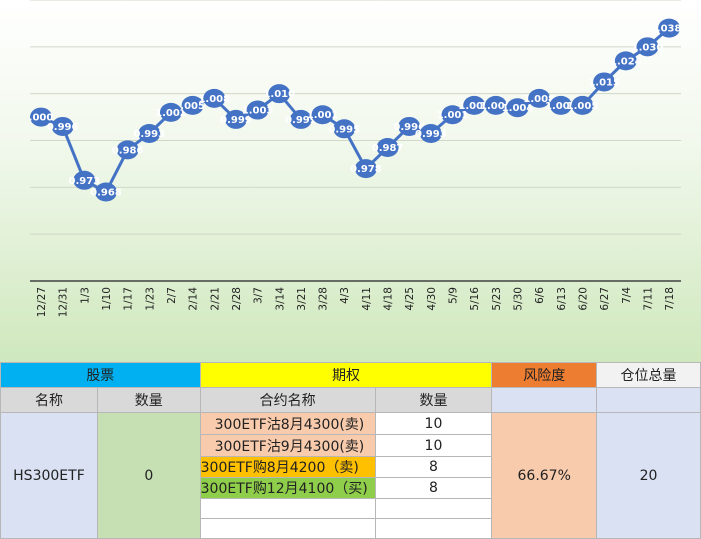 This screenshot has height=539, width=701. I want to click on x-tick-label: 4/30, so click(432, 299).